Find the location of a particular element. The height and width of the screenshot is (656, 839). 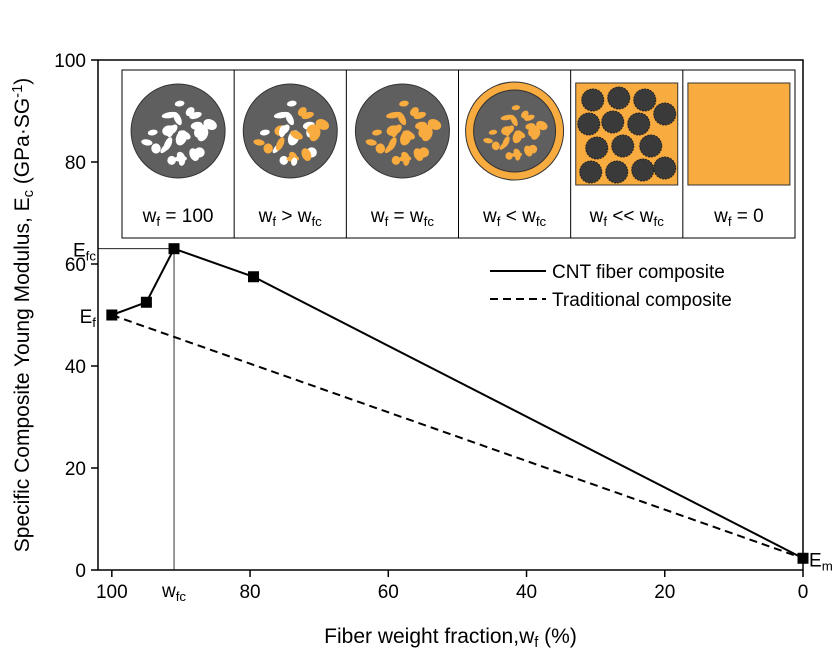

text-part: << w is located at coordinates (630, 216).